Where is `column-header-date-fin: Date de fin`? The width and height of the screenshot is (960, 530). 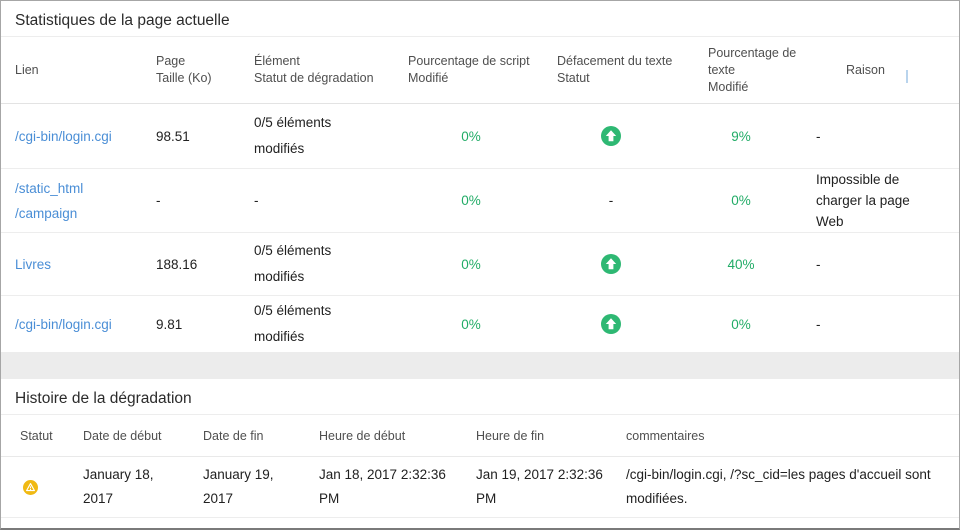 column-header-date-fin: Date de fin is located at coordinates (233, 435).